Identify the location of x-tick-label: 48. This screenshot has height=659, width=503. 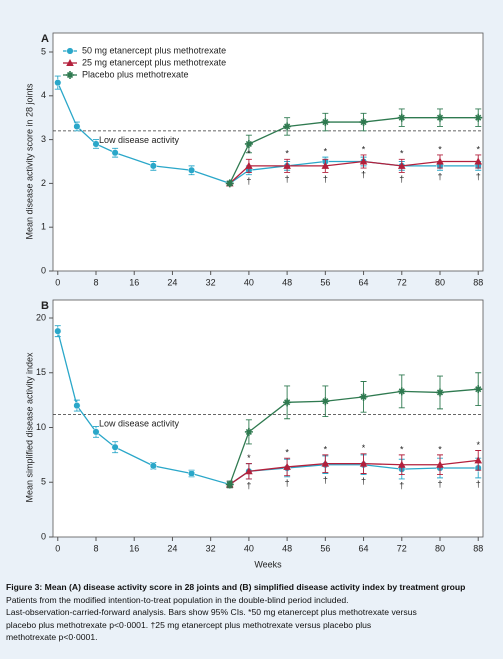
(287, 282).